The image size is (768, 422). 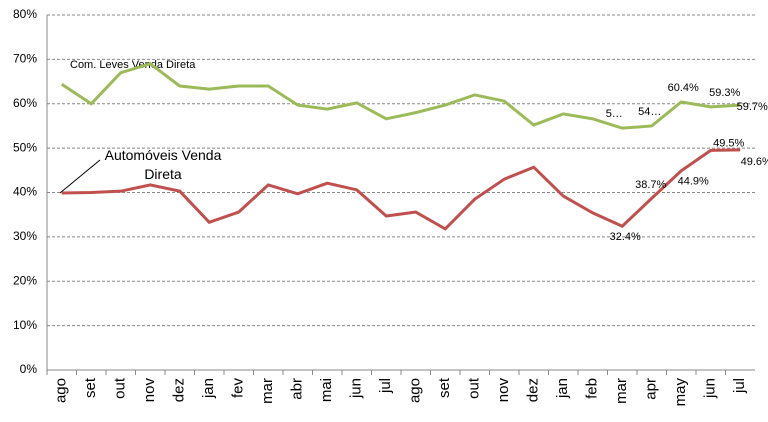 I want to click on y-tick-label: 30%, so click(x=25, y=236).